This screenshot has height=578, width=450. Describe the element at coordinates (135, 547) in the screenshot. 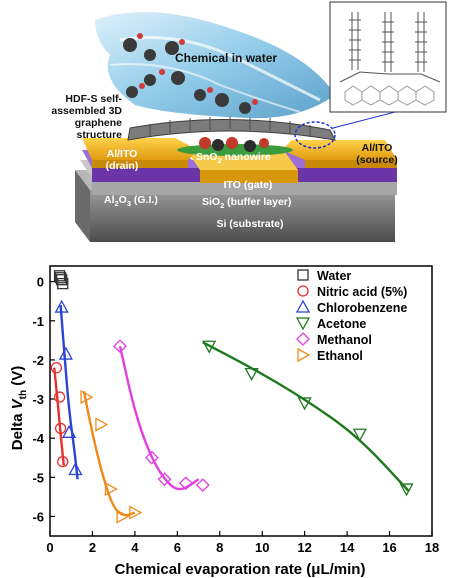

I see `x-tick-label: 4` at that location.